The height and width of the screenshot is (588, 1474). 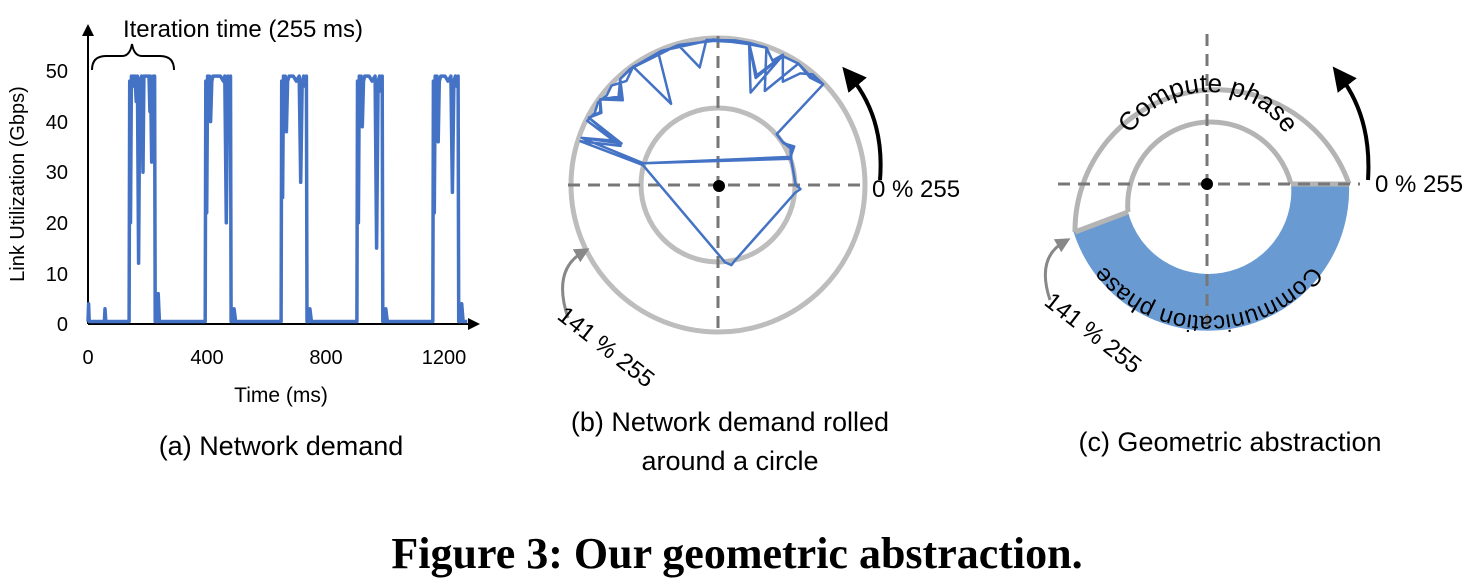 What do you see at coordinates (57, 275) in the screenshot?
I see `y-tick-10: 10` at bounding box center [57, 275].